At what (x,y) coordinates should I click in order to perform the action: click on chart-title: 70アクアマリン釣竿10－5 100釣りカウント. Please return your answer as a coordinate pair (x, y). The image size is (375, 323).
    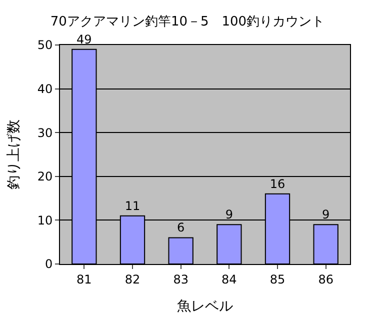
    Looking at the image, I should click on (187, 22).